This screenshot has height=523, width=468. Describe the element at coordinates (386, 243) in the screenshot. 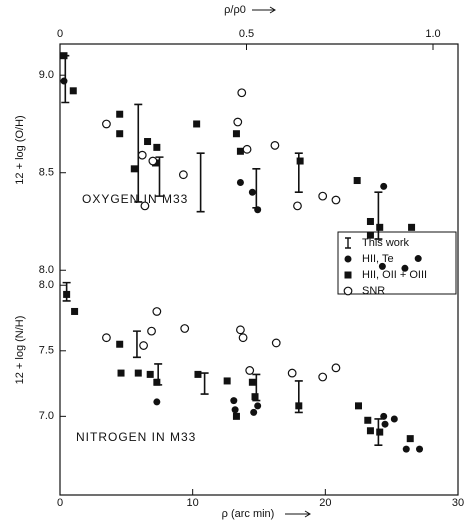

I see `legend-label: This work` at that location.